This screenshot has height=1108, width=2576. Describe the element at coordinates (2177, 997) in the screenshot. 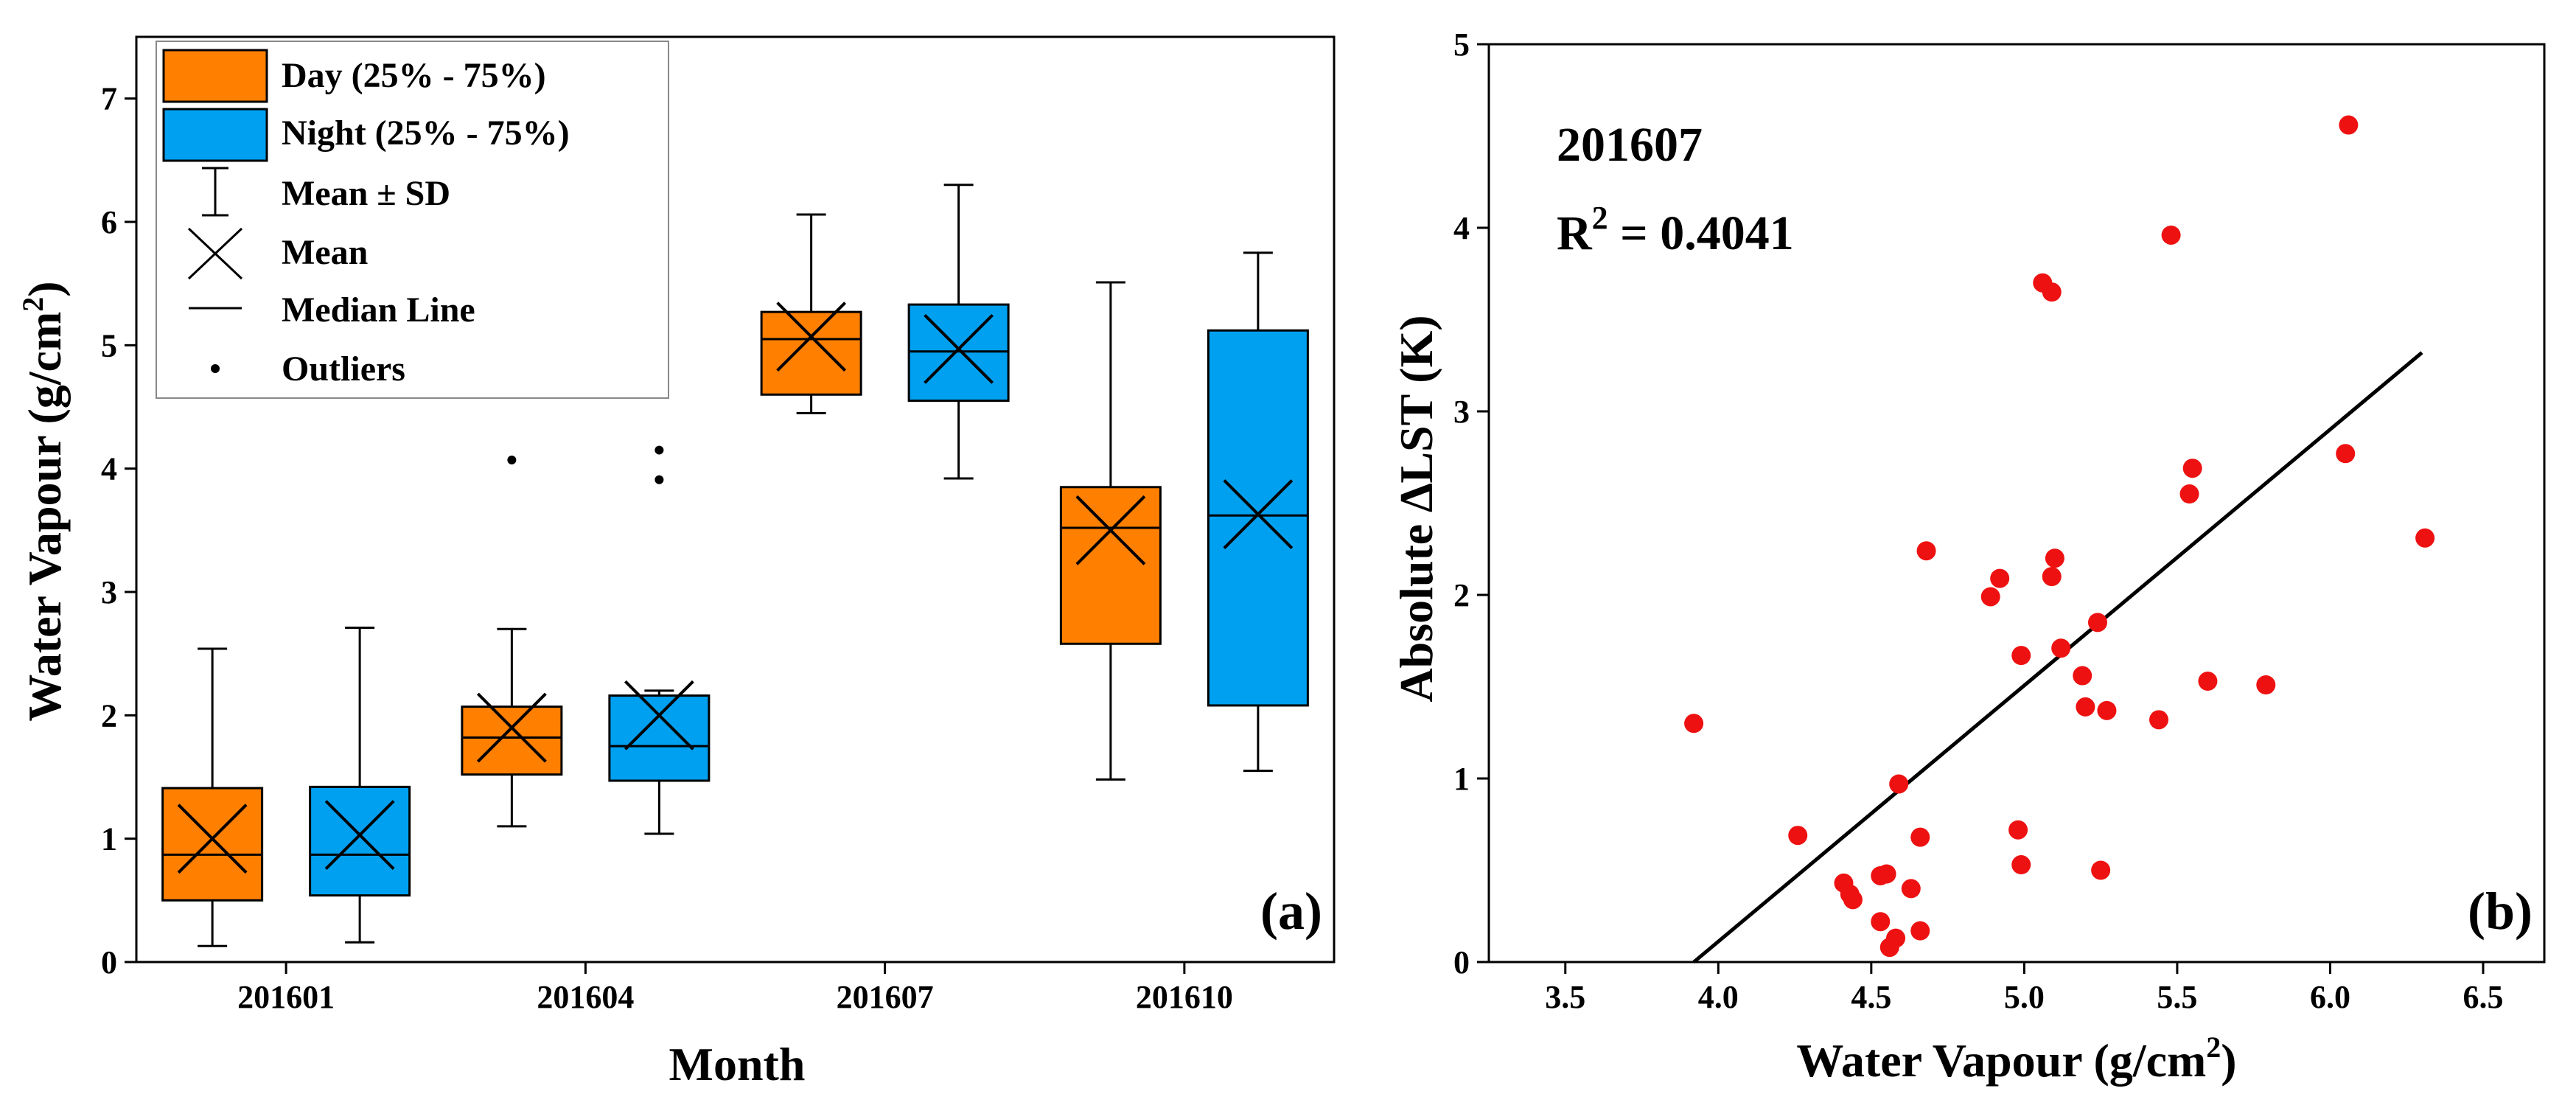

I see `x-tick-label-b: 5.5` at that location.